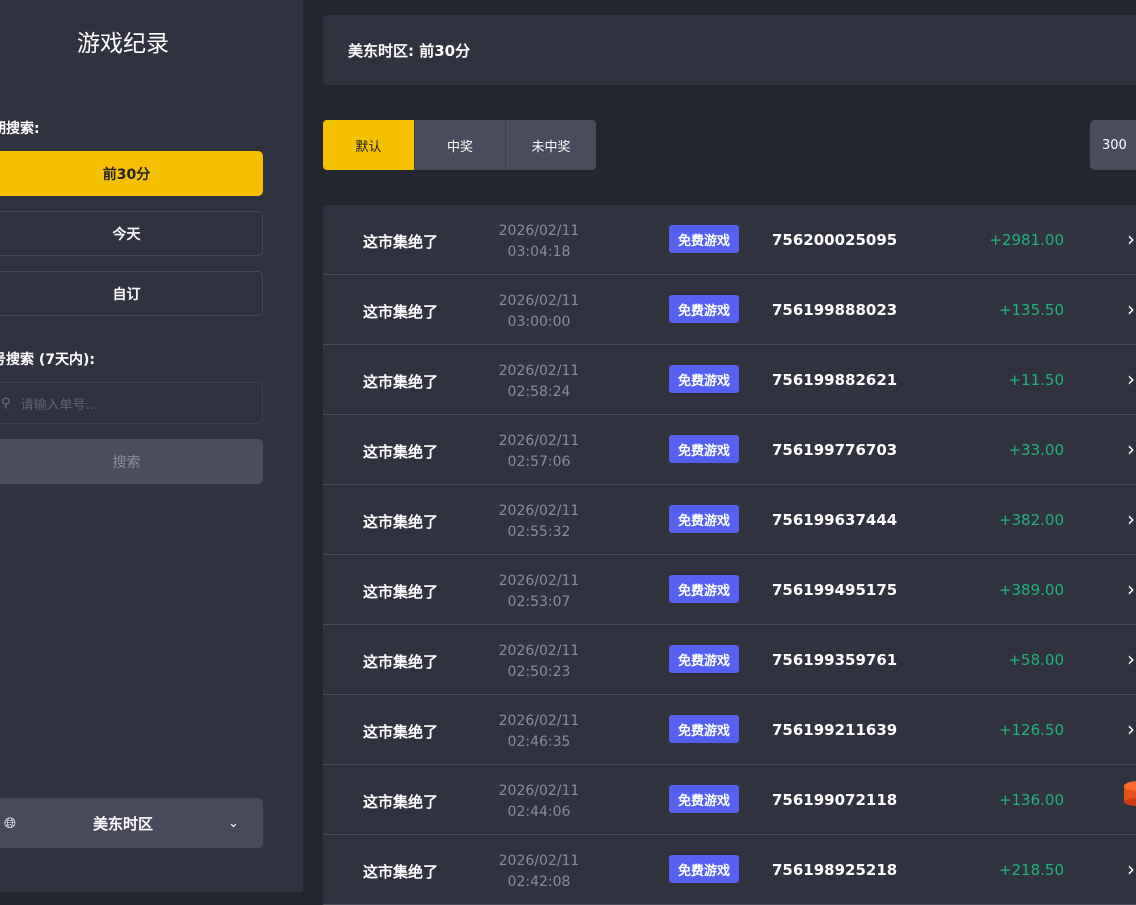 Image resolution: width=1136 pixels, height=905 pixels. What do you see at coordinates (539, 802) in the screenshot?
I see `record-time: 2026/02/11 02:44:06` at bounding box center [539, 802].